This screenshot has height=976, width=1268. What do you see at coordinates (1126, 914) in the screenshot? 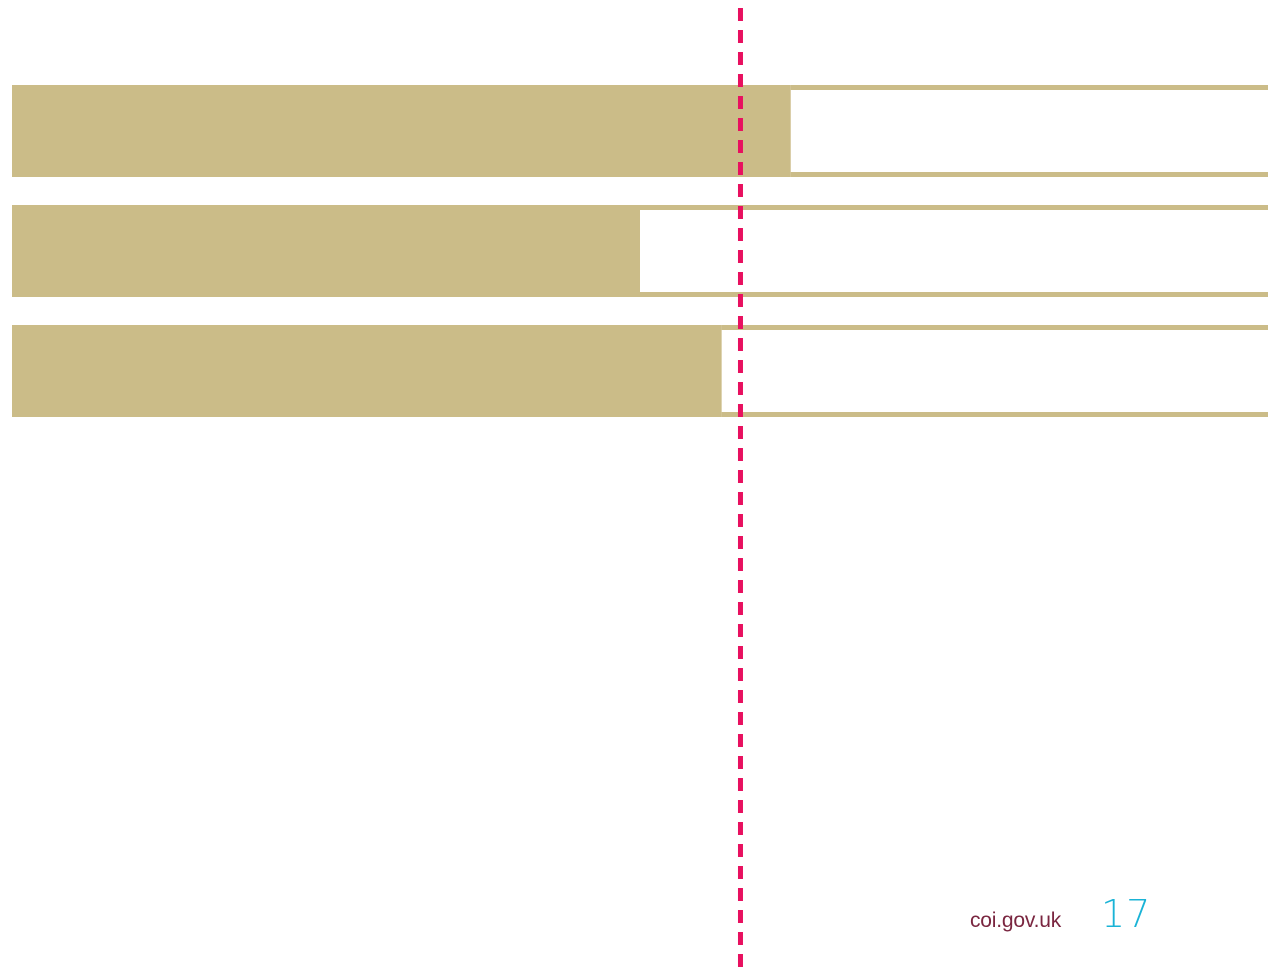
I see `page-number: 17` at bounding box center [1126, 914].